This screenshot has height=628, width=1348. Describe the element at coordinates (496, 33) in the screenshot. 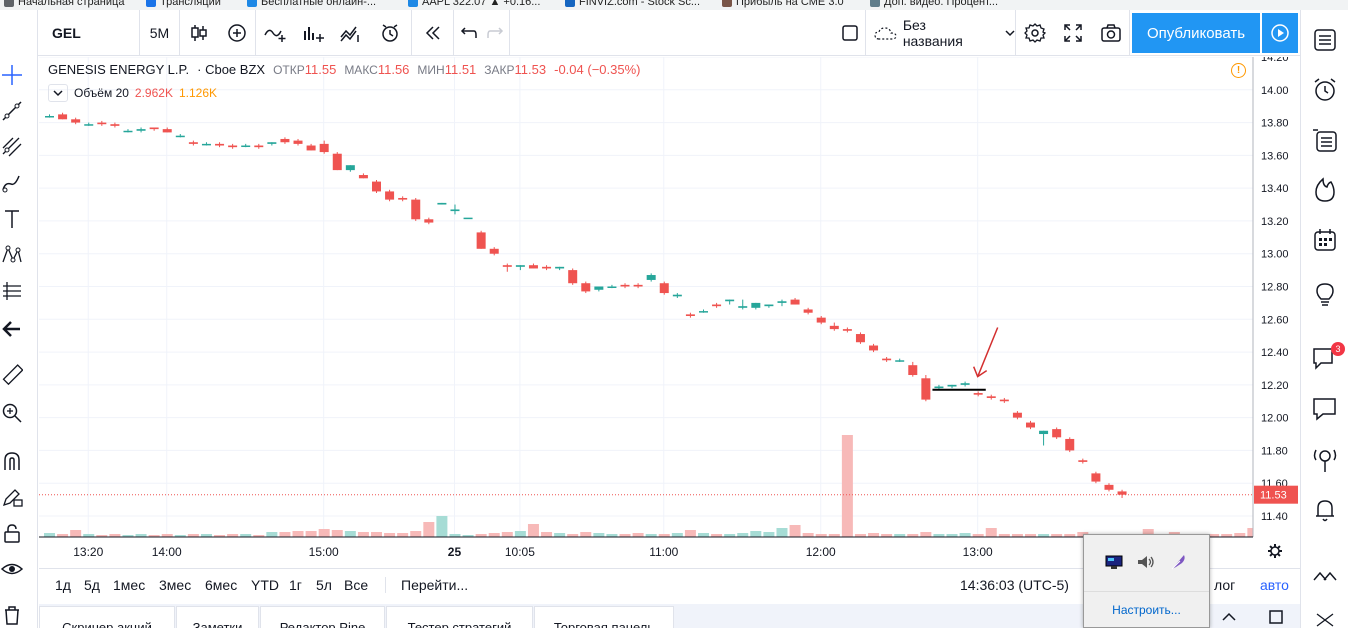

I see `redo-button` at that location.